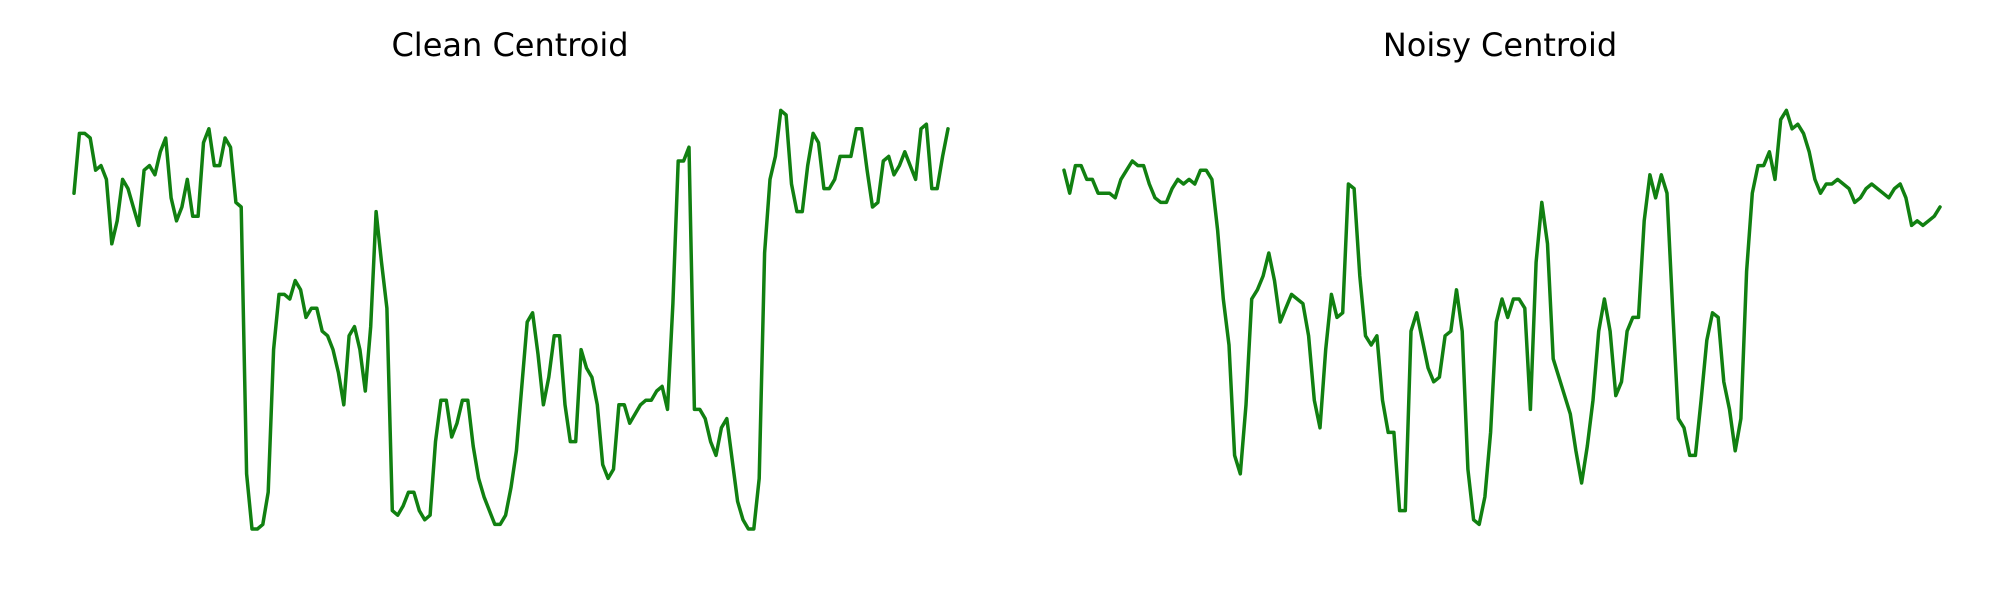  I want to click on chart-title-noisy-centroid: Noisy Centroid, so click(1500, 45).